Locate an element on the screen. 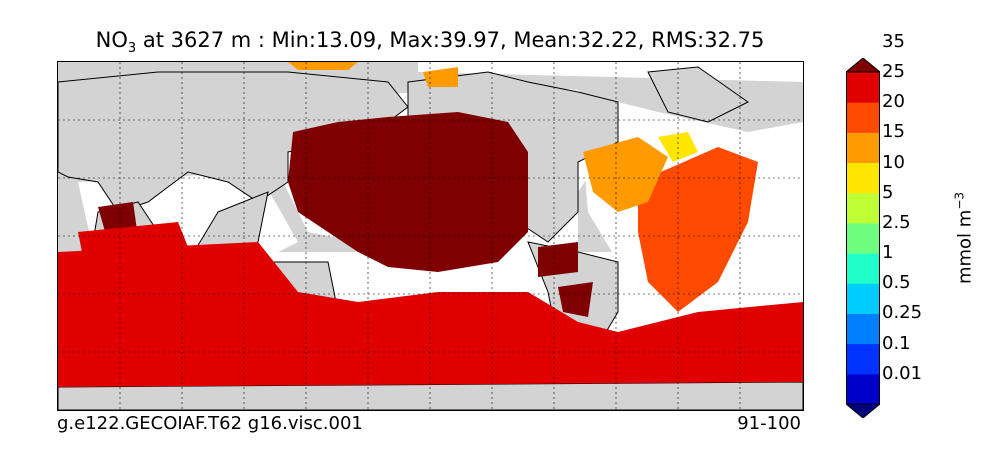  greenland is located at coordinates (698, 94).